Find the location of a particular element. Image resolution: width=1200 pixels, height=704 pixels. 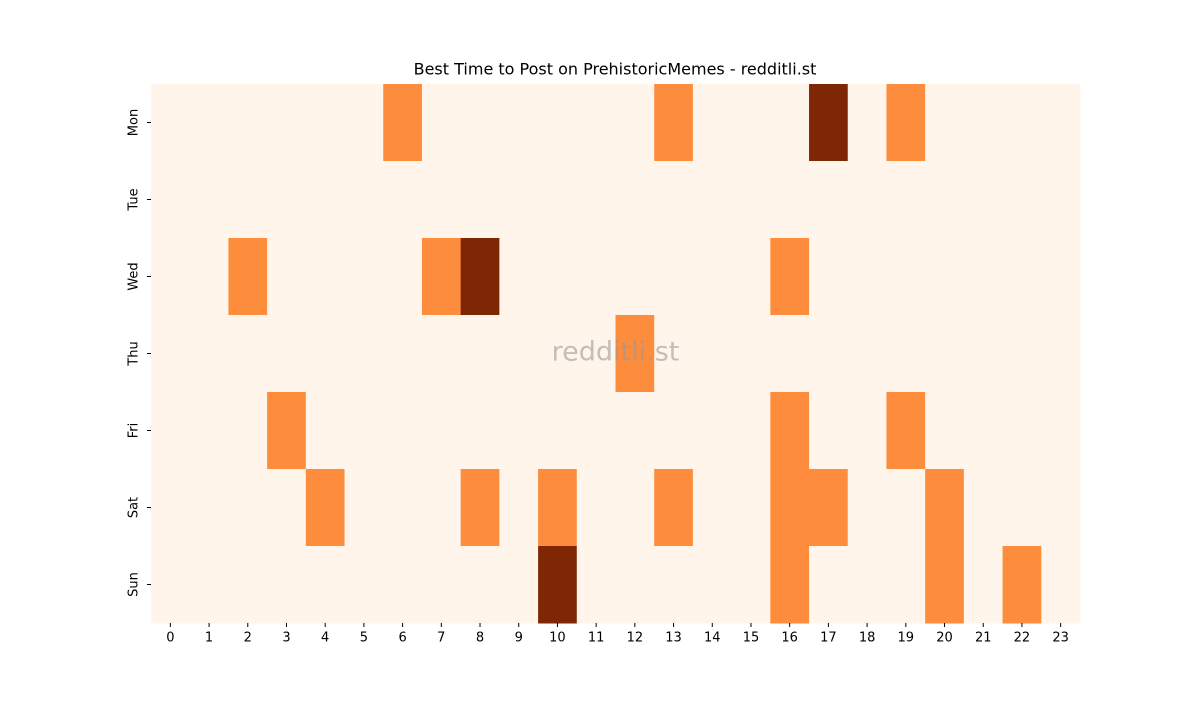

x-tick-label: 22 is located at coordinates (1022, 638).